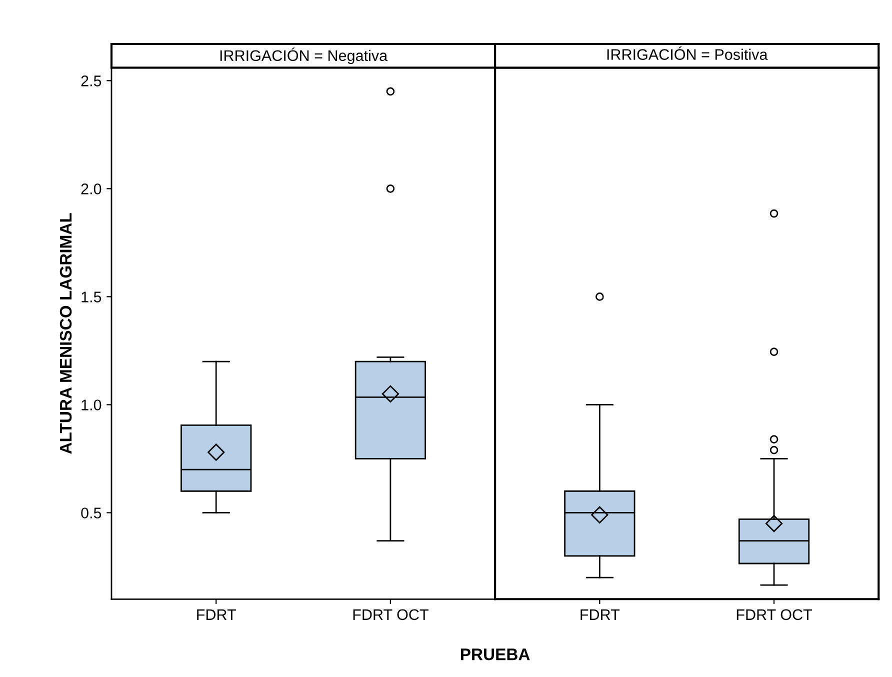 The height and width of the screenshot is (677, 892). I want to click on y-tick-label: 1.0, so click(92, 405).